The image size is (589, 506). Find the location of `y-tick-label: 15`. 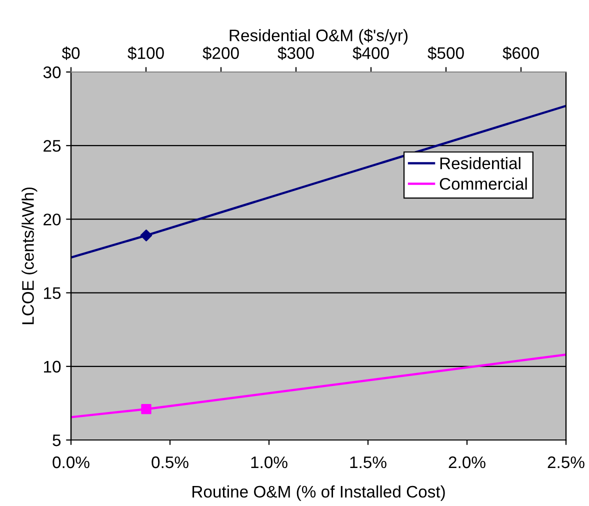

y-tick-label: 15 is located at coordinates (52, 293).